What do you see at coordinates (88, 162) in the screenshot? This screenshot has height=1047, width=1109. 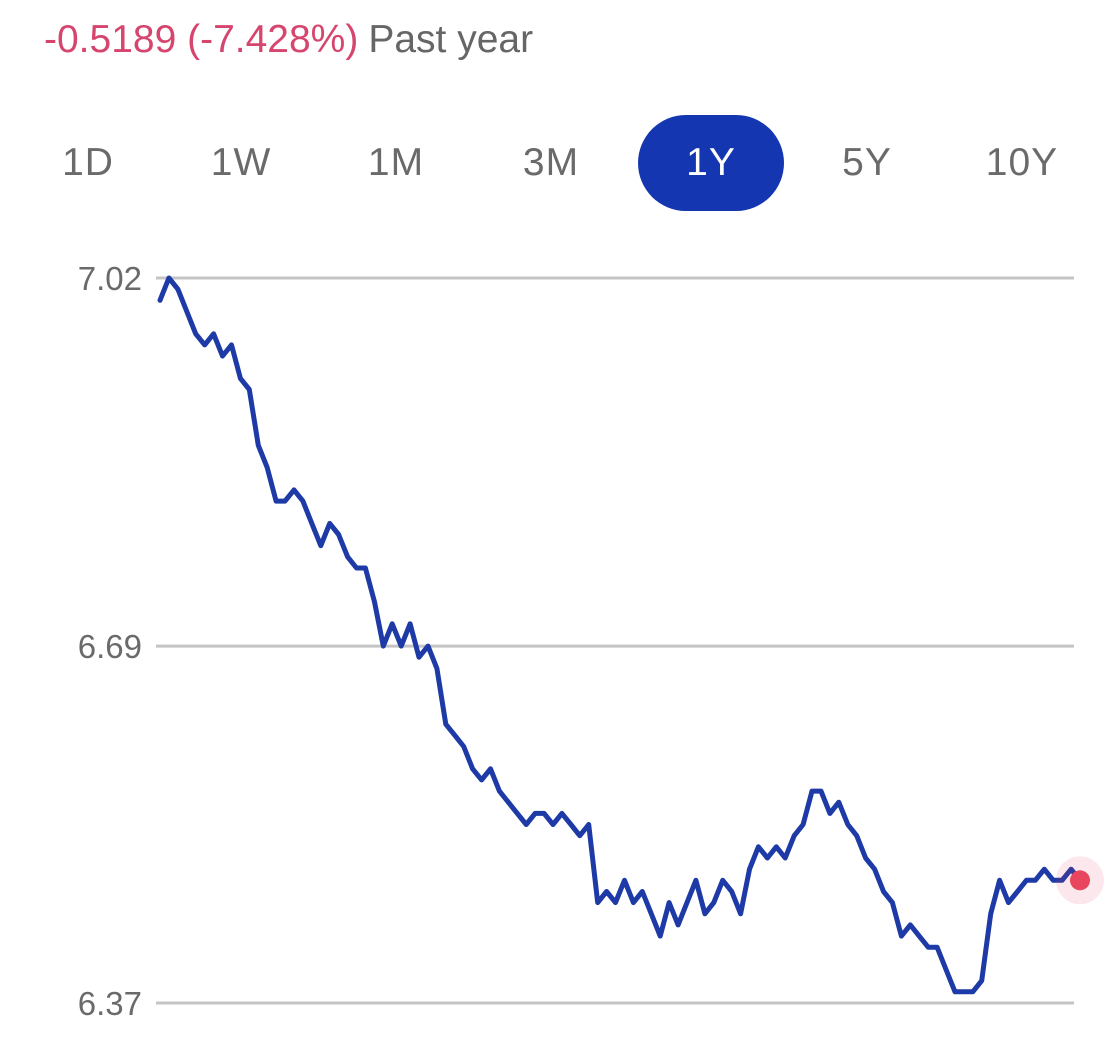 I see `tab-1d: 1D` at bounding box center [88, 162].